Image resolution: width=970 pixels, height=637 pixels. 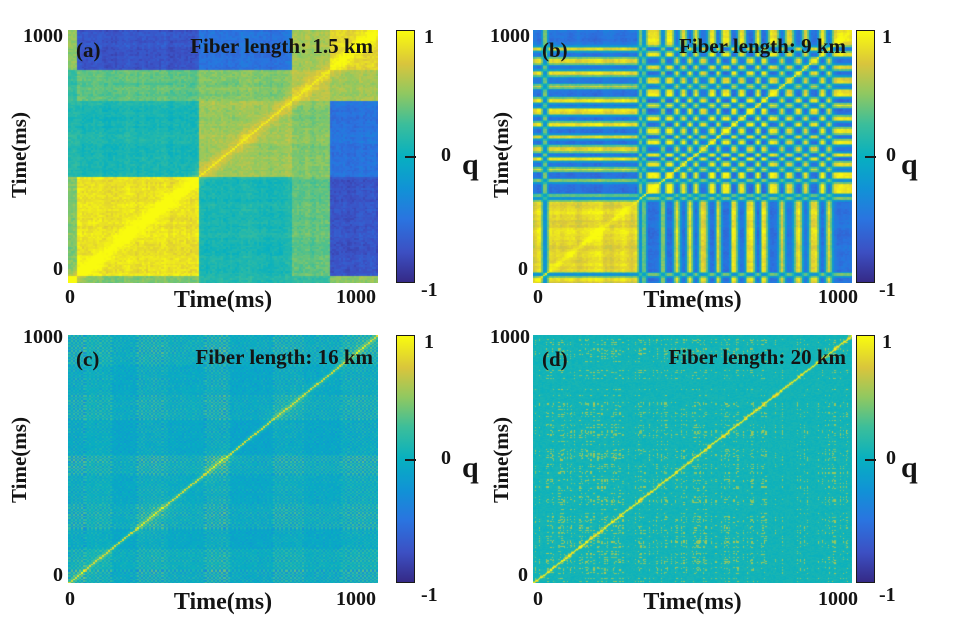 What do you see at coordinates (757, 357) in the screenshot?
I see `panel-title-d: Fiber length: 20 km` at bounding box center [757, 357].